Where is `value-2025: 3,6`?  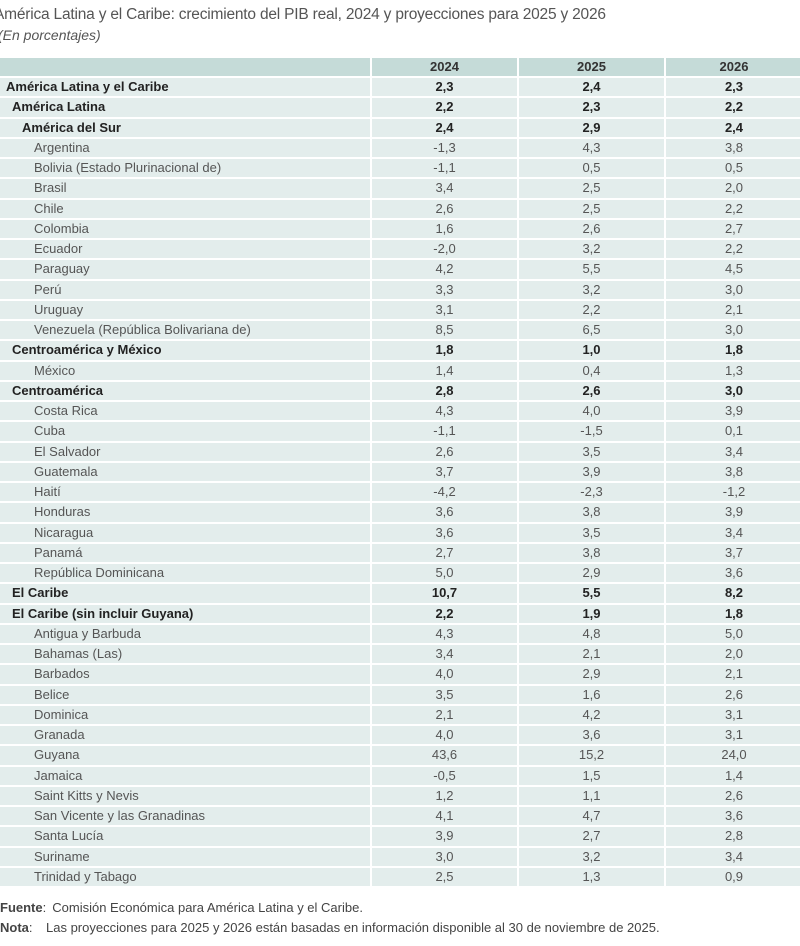 value-2025: 3,6 is located at coordinates (591, 735).